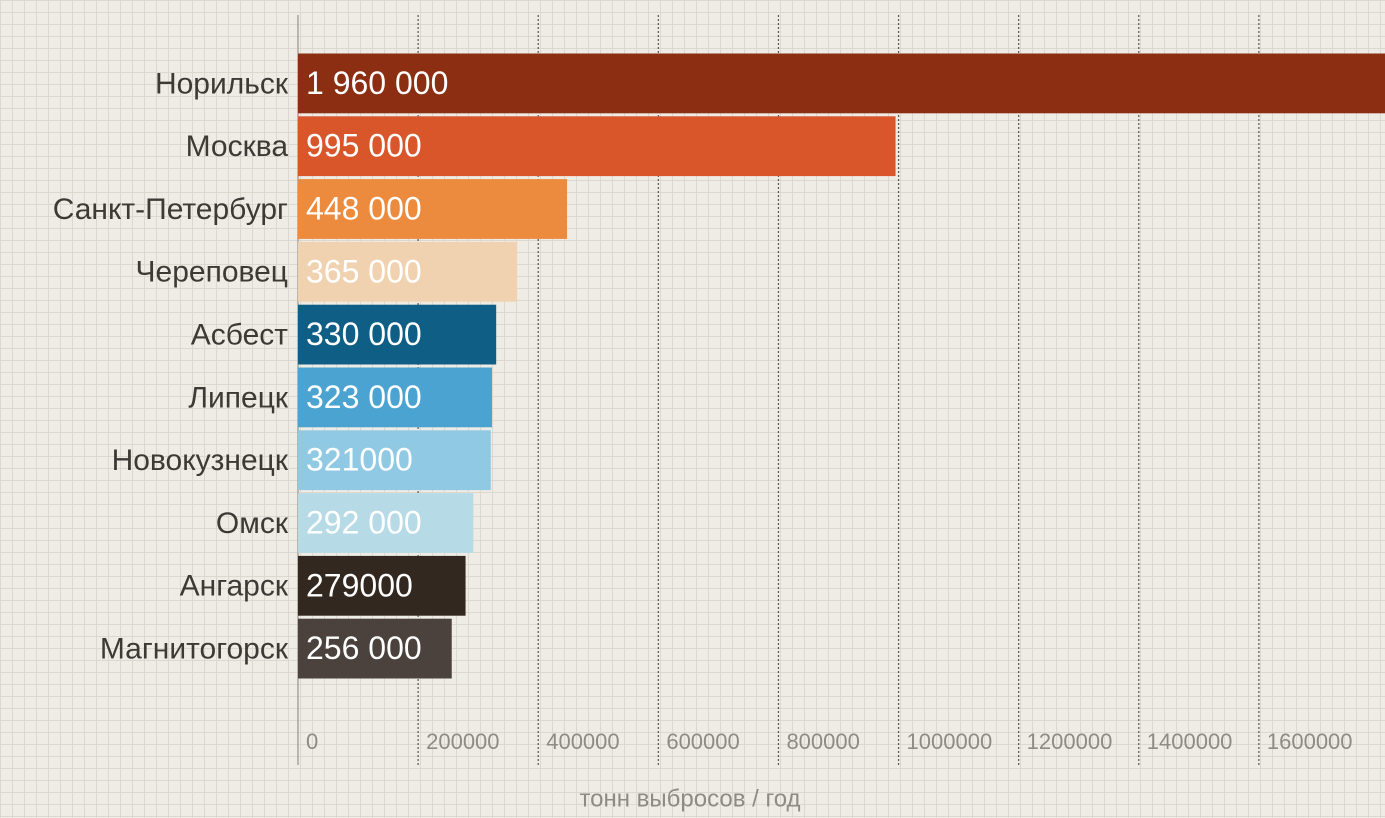 The width and height of the screenshot is (1385, 818). What do you see at coordinates (194, 649) in the screenshot?
I see `y-tick-label: Магнитогорск` at bounding box center [194, 649].